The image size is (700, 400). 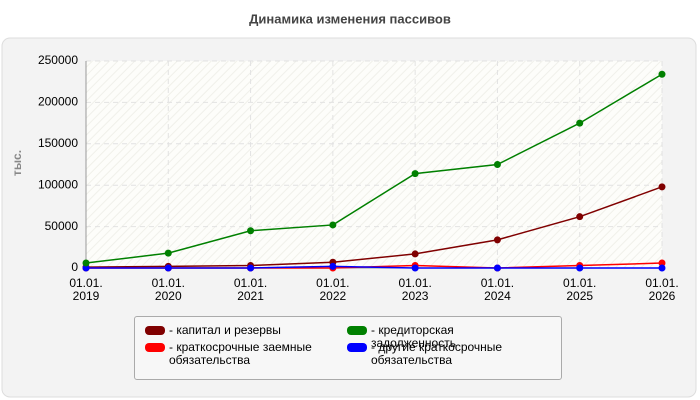 What do you see at coordinates (250, 289) in the screenshot?
I see `x-tick-label: 01.01. 2021` at bounding box center [250, 289].